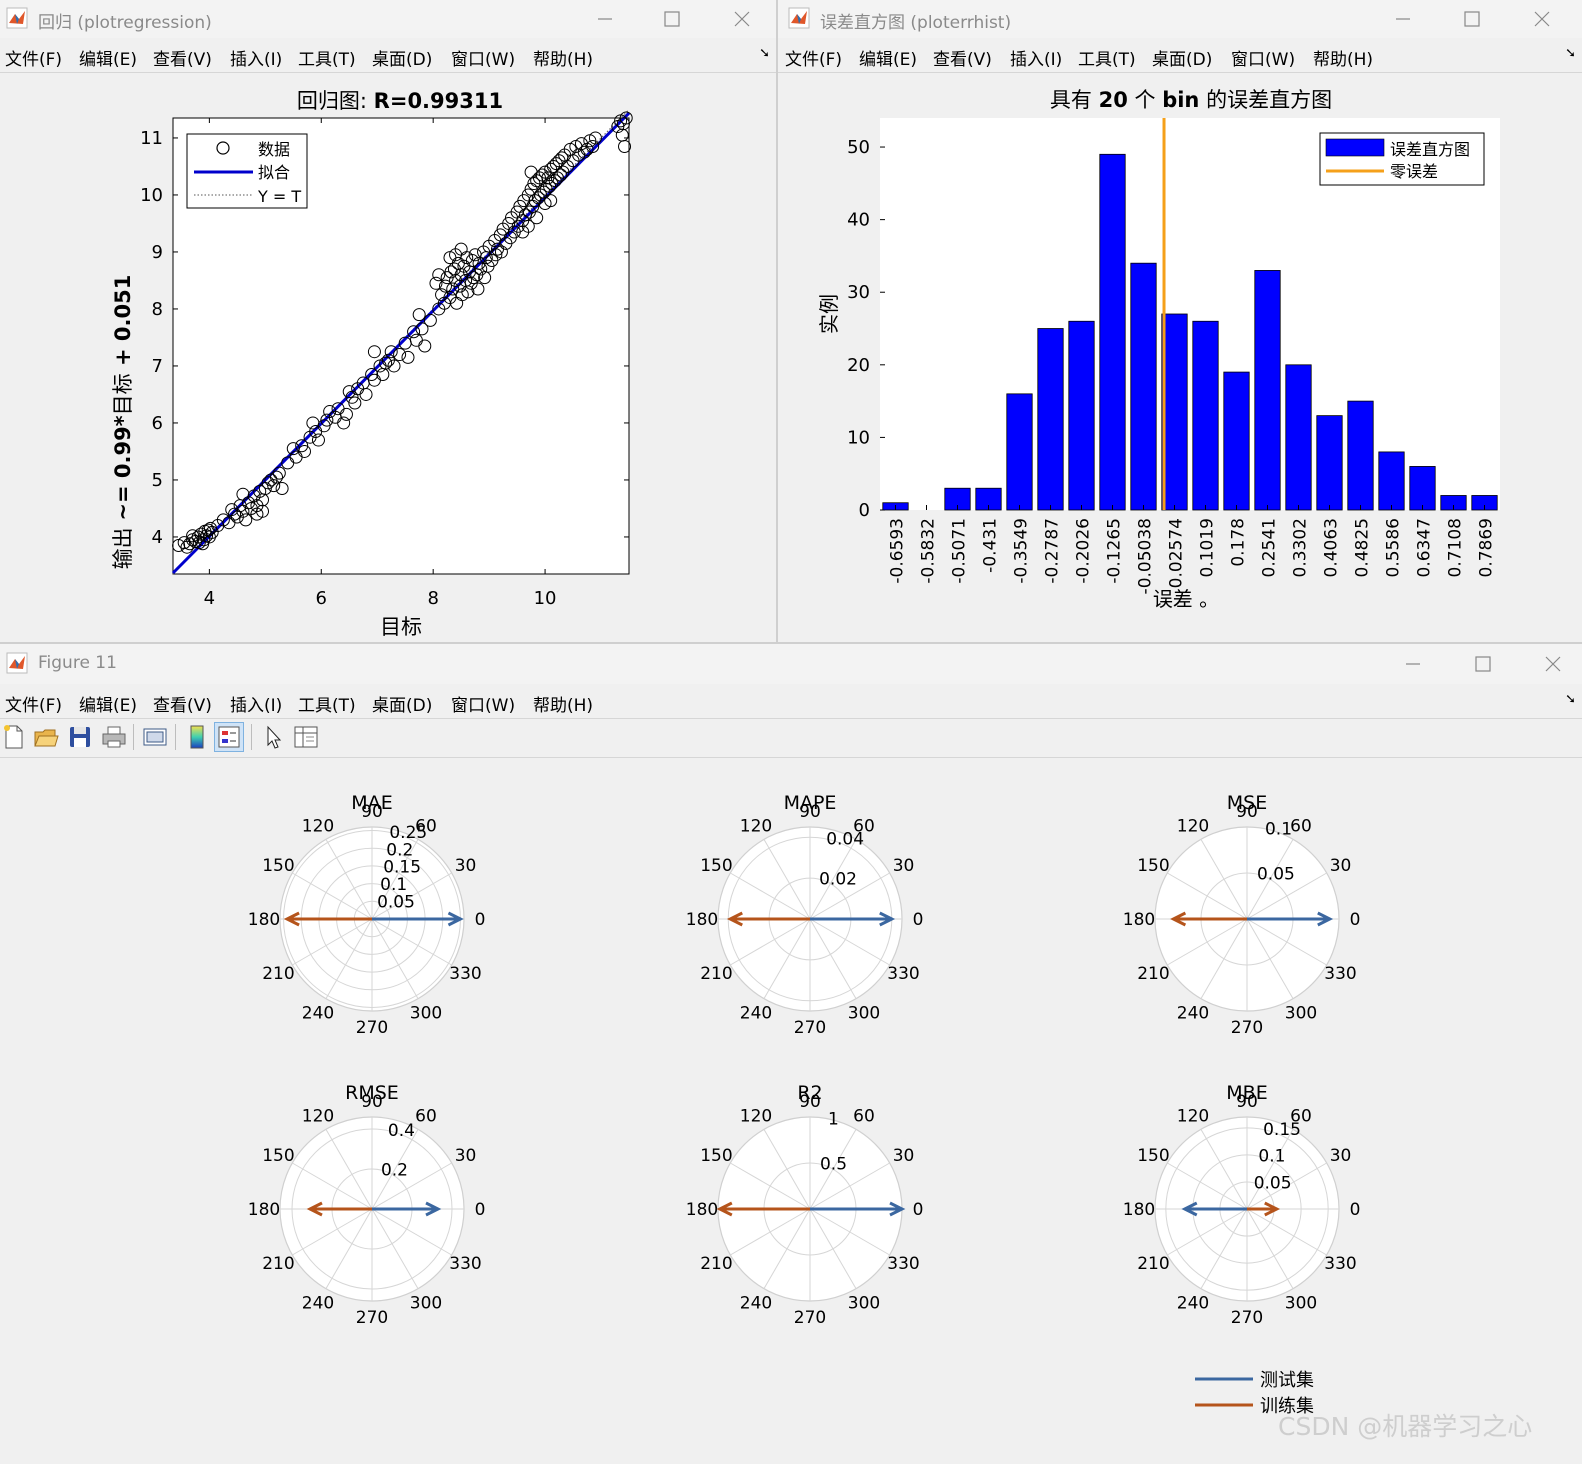 This screenshot has height=1464, width=1582. Describe the element at coordinates (229, 737) in the screenshot. I see `legend-icon` at that location.